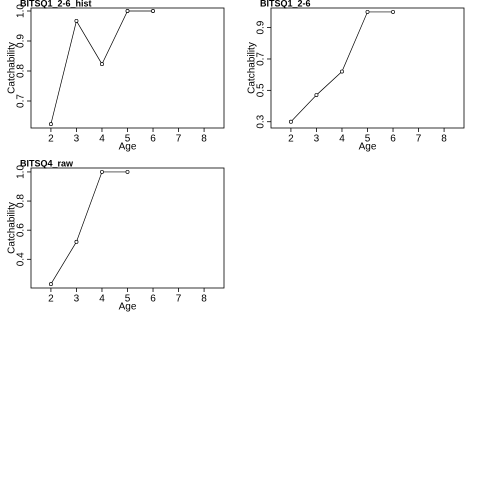 The height and width of the screenshot is (480, 480). What do you see at coordinates (21, 230) in the screenshot?
I see `y-tick-label: 0.6` at bounding box center [21, 230].